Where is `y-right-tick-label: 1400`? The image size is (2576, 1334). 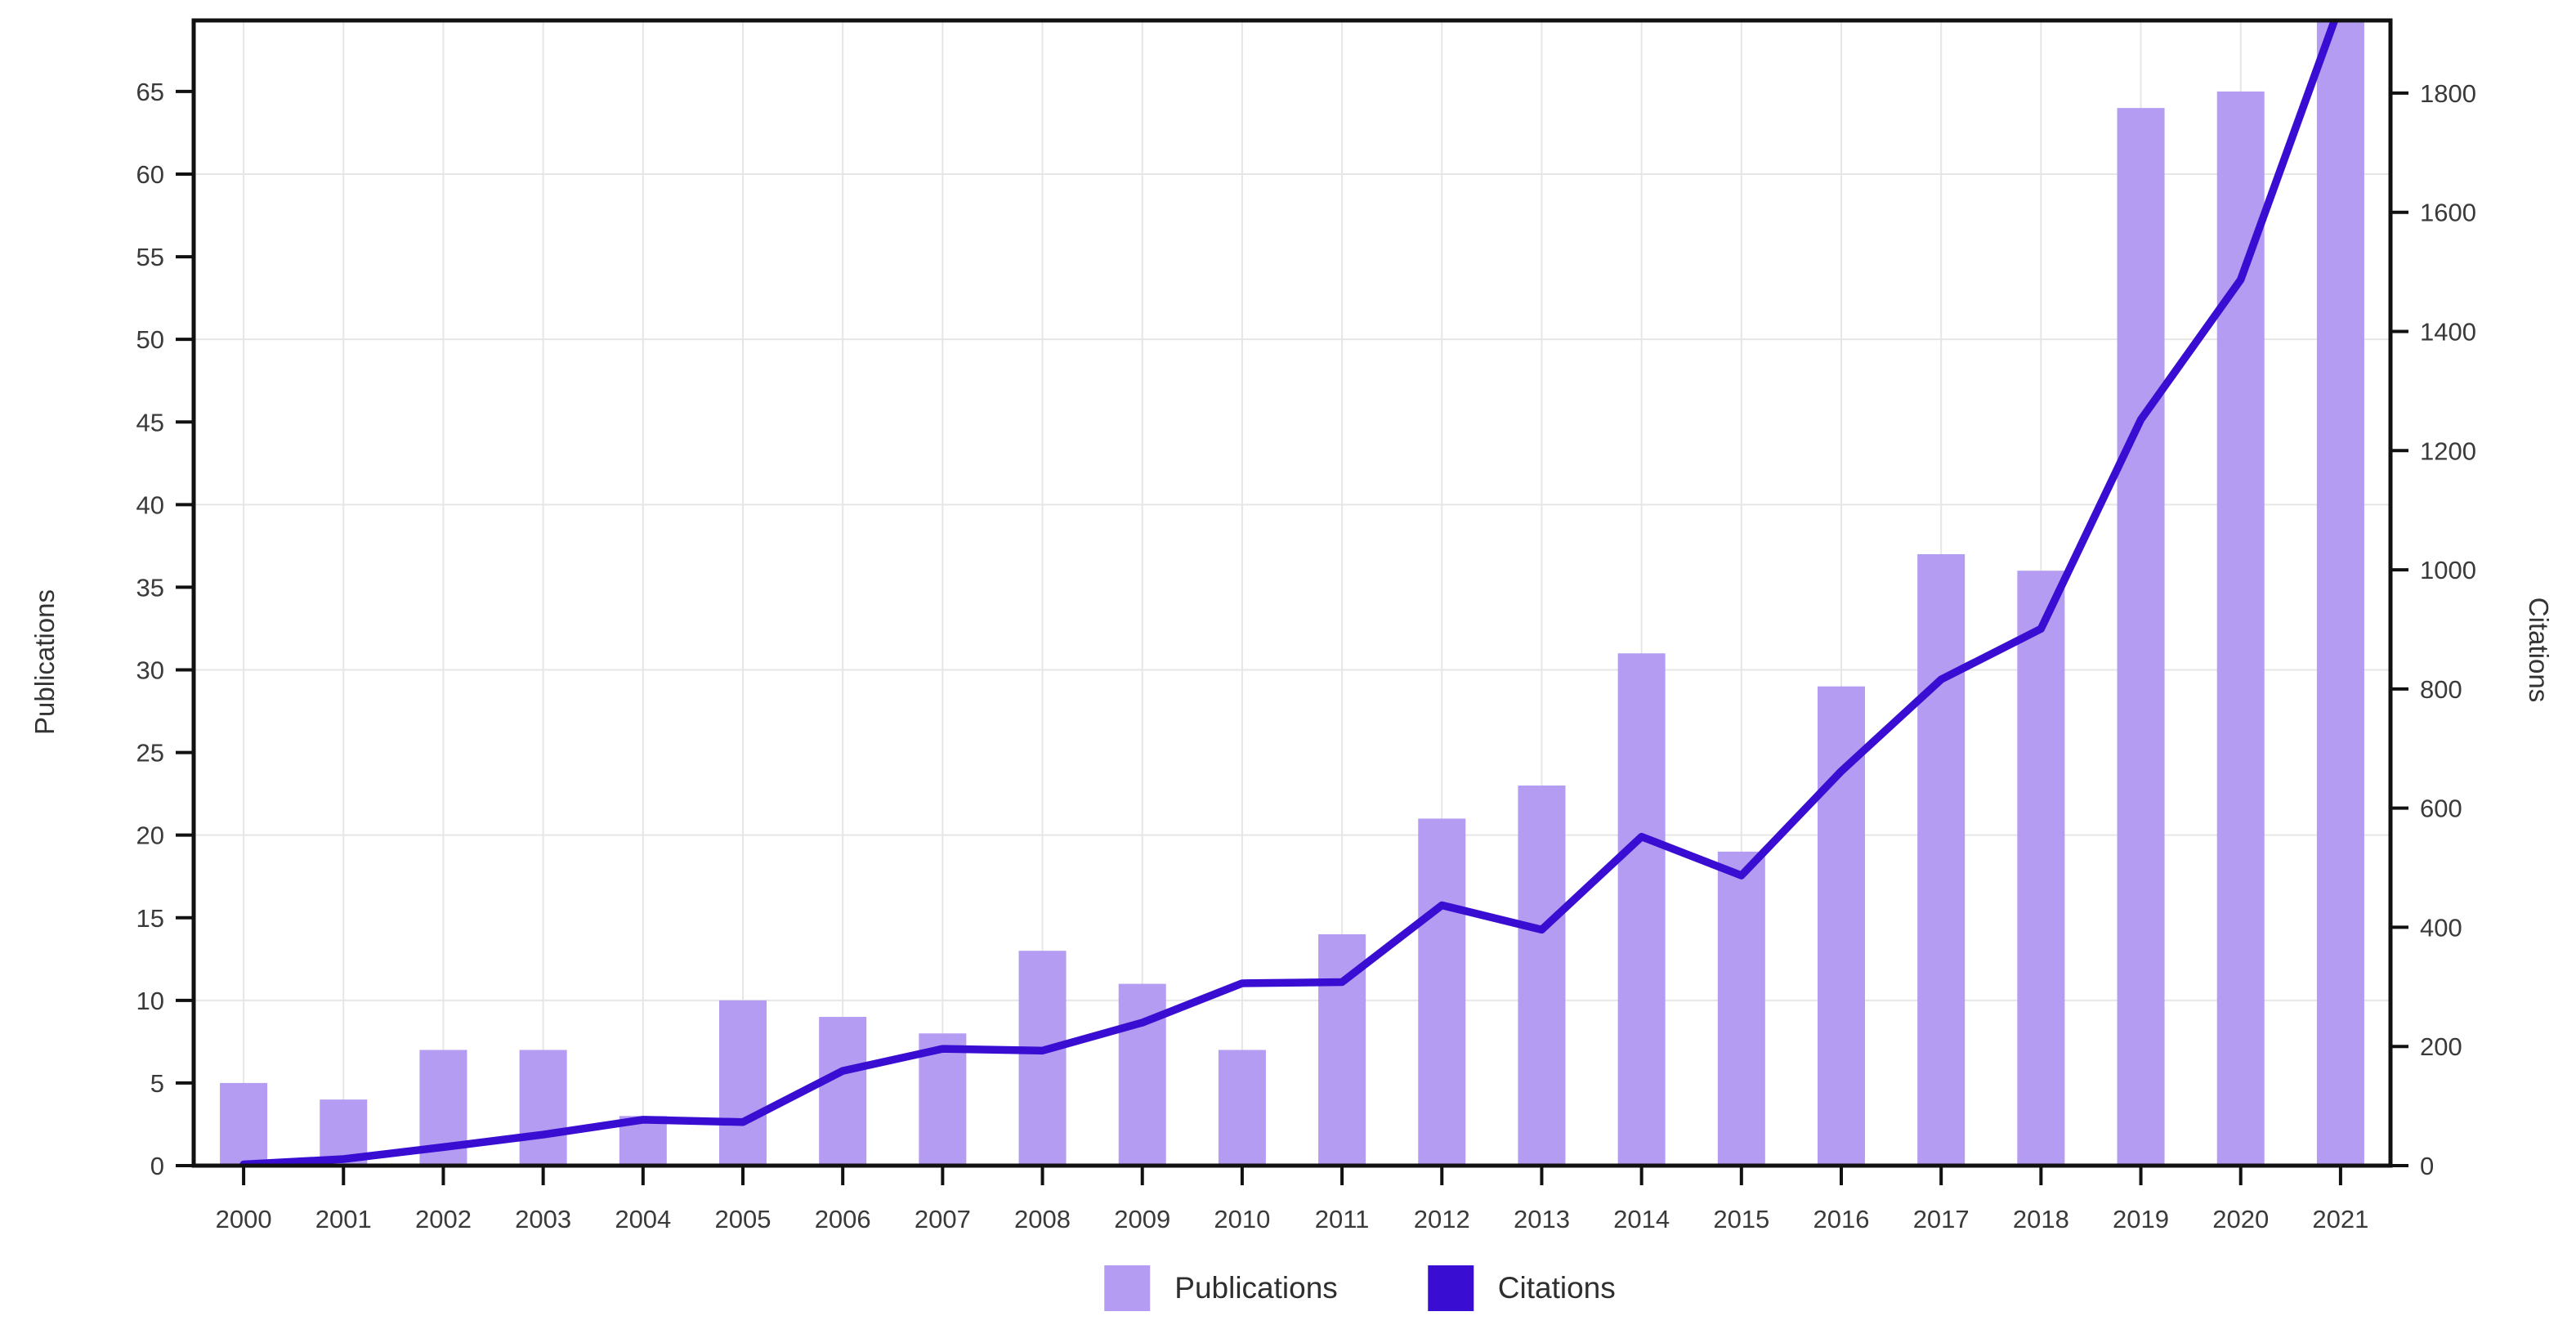 y-right-tick-label: 1400 is located at coordinates (2448, 332).